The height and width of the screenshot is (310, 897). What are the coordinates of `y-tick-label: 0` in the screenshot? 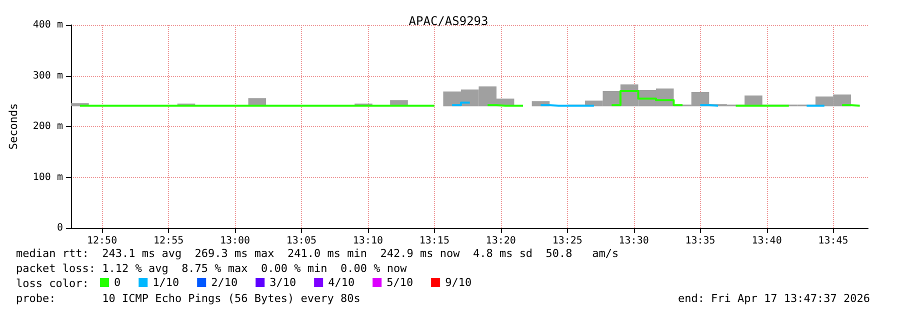 It's located at (59, 228).